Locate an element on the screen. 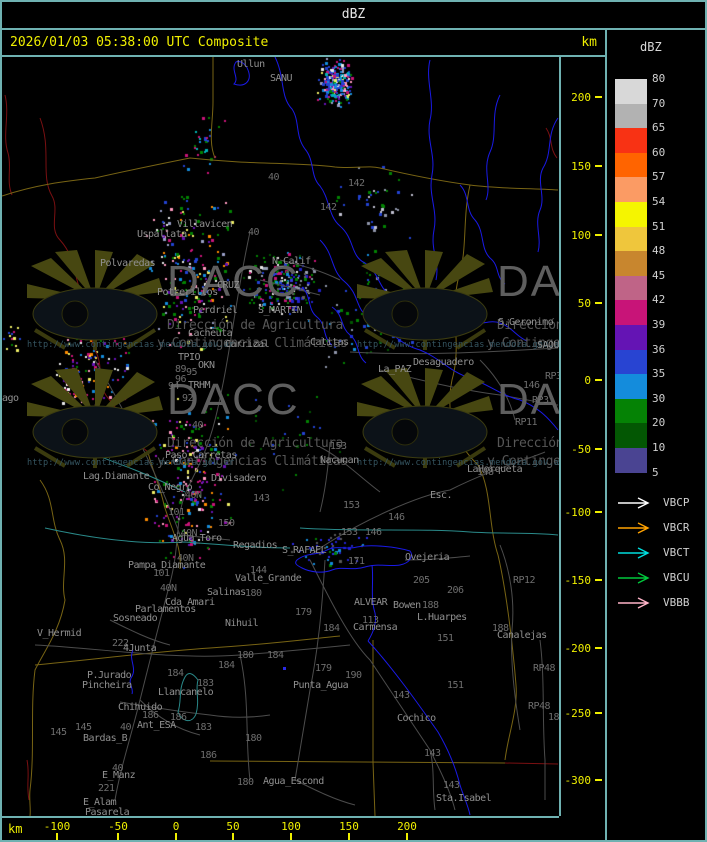  map-label: Sta.Isabel is located at coordinates (464, 798).